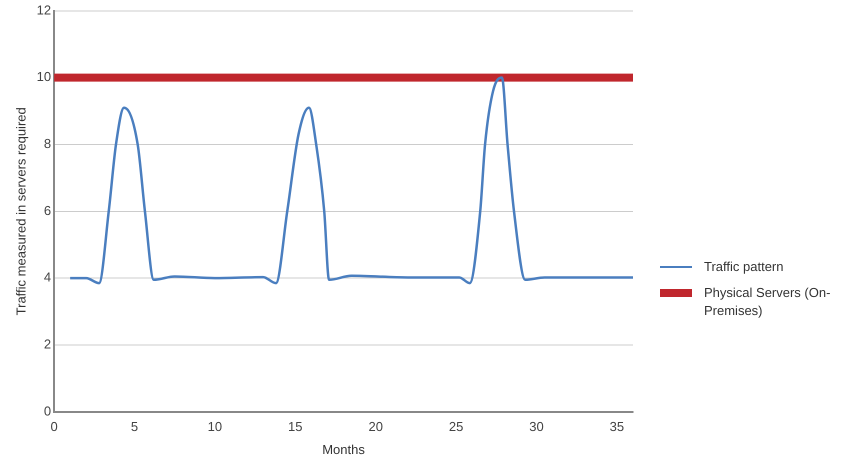 The image size is (855, 468). Describe the element at coordinates (536, 426) in the screenshot. I see `x-tick-label: 30` at that location.